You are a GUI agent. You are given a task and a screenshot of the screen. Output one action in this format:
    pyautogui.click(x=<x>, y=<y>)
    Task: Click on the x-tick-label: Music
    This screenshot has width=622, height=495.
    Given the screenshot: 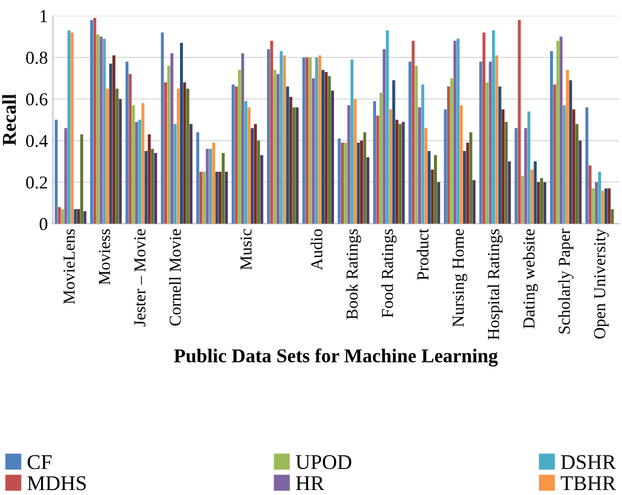 What is the action you would take?
    pyautogui.click(x=246, y=249)
    